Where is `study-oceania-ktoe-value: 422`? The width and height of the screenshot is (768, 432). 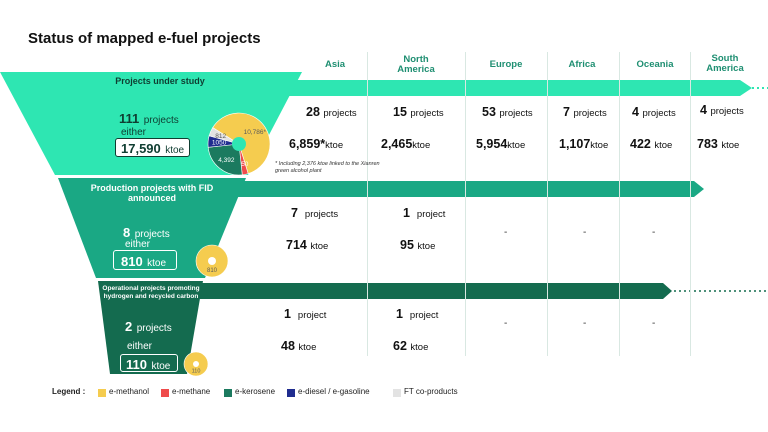 study-oceania-ktoe-value: 422 is located at coordinates (640, 144).